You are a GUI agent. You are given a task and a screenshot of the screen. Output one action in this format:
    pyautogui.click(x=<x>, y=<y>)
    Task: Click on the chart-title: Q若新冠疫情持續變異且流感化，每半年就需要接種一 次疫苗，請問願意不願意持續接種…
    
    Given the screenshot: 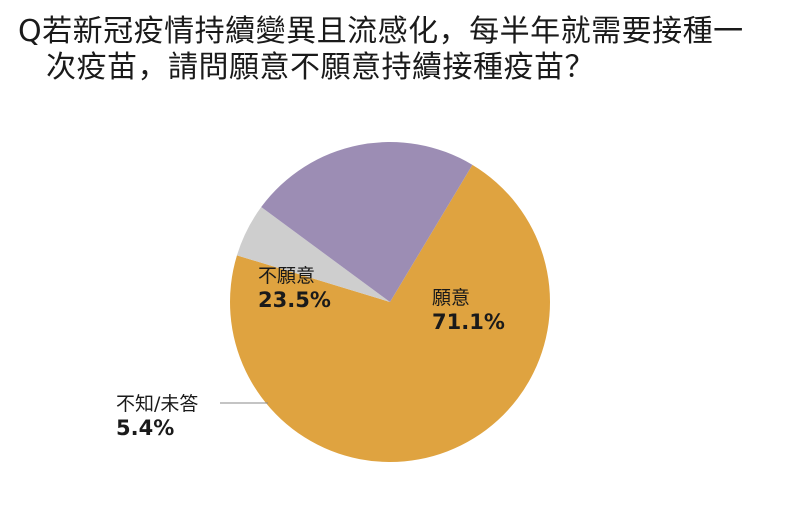 What is the action you would take?
    pyautogui.click(x=398, y=50)
    